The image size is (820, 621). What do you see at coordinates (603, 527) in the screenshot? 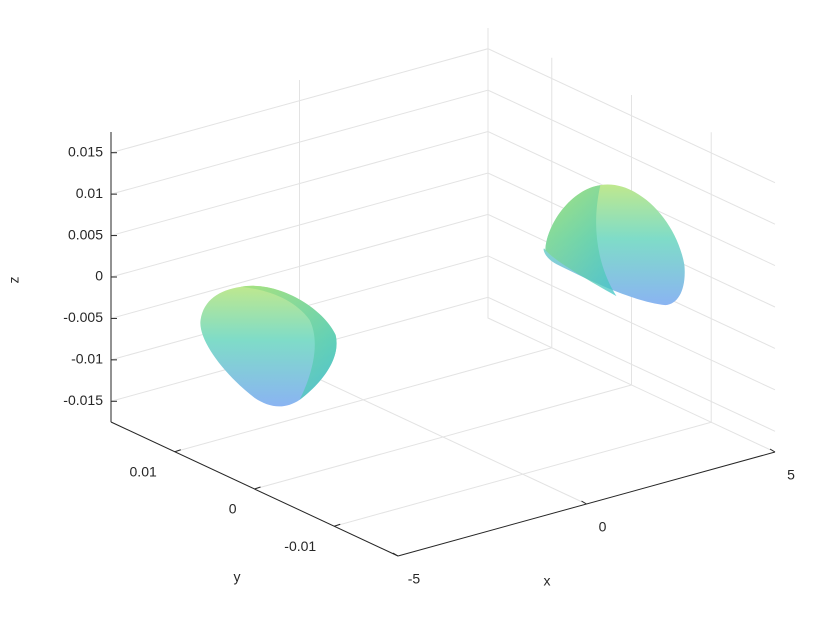
I see `x-tick-label: 0` at bounding box center [603, 527].